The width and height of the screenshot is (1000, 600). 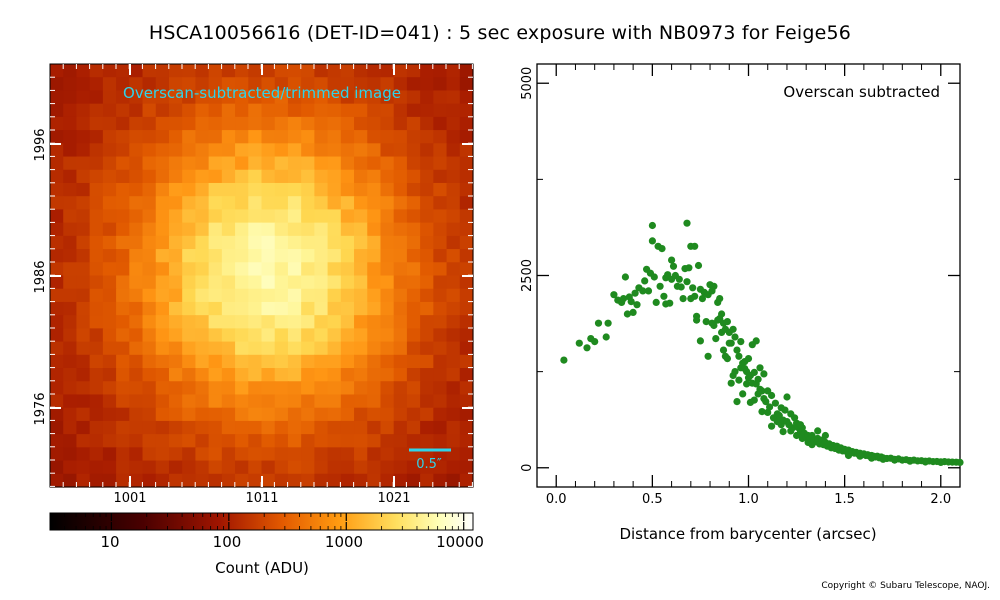 I want to click on y-tick-label: 2500, so click(x=527, y=275).